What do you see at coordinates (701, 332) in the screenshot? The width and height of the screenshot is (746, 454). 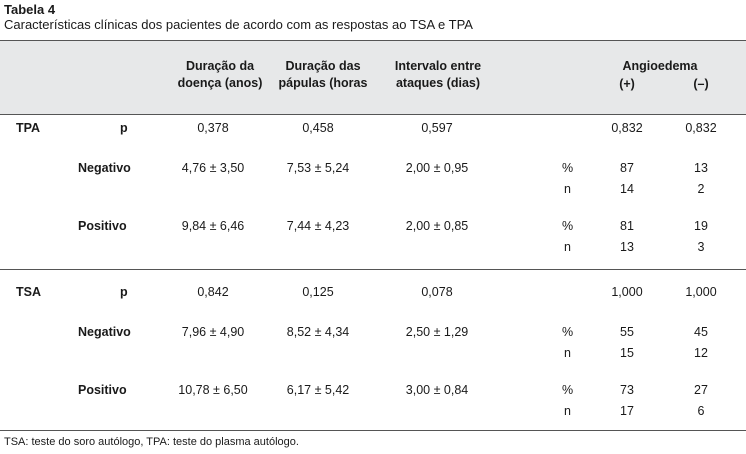 I see `table-cell: 45` at bounding box center [701, 332].